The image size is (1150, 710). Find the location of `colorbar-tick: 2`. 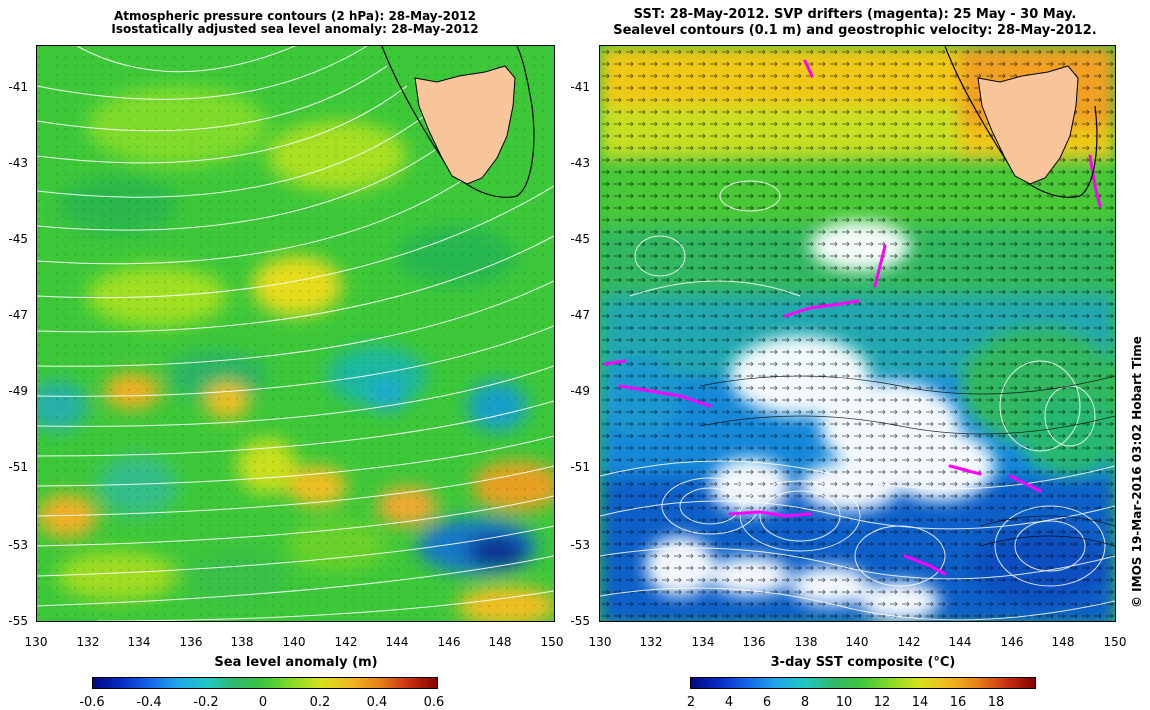

colorbar-tick: 2 is located at coordinates (691, 702).